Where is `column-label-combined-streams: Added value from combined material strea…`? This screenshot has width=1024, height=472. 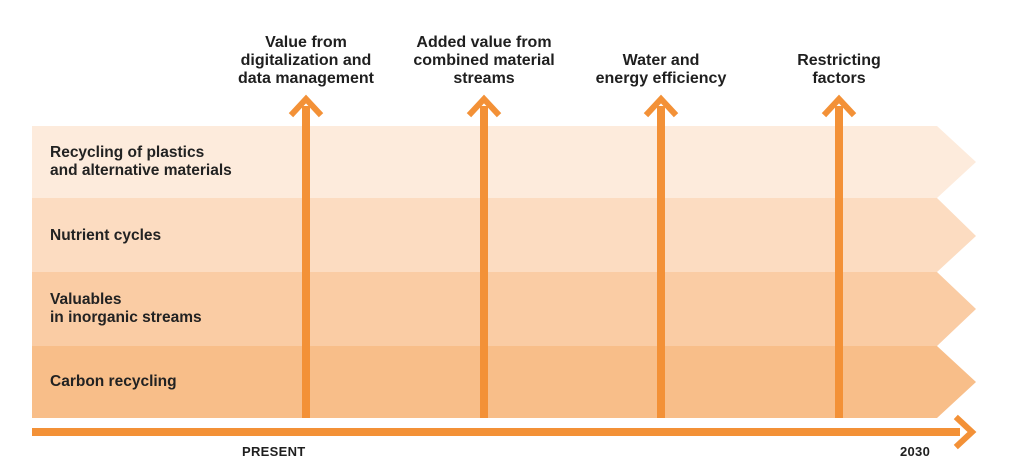 column-label-combined-streams: Added value from combined material strea… is located at coordinates (484, 60).